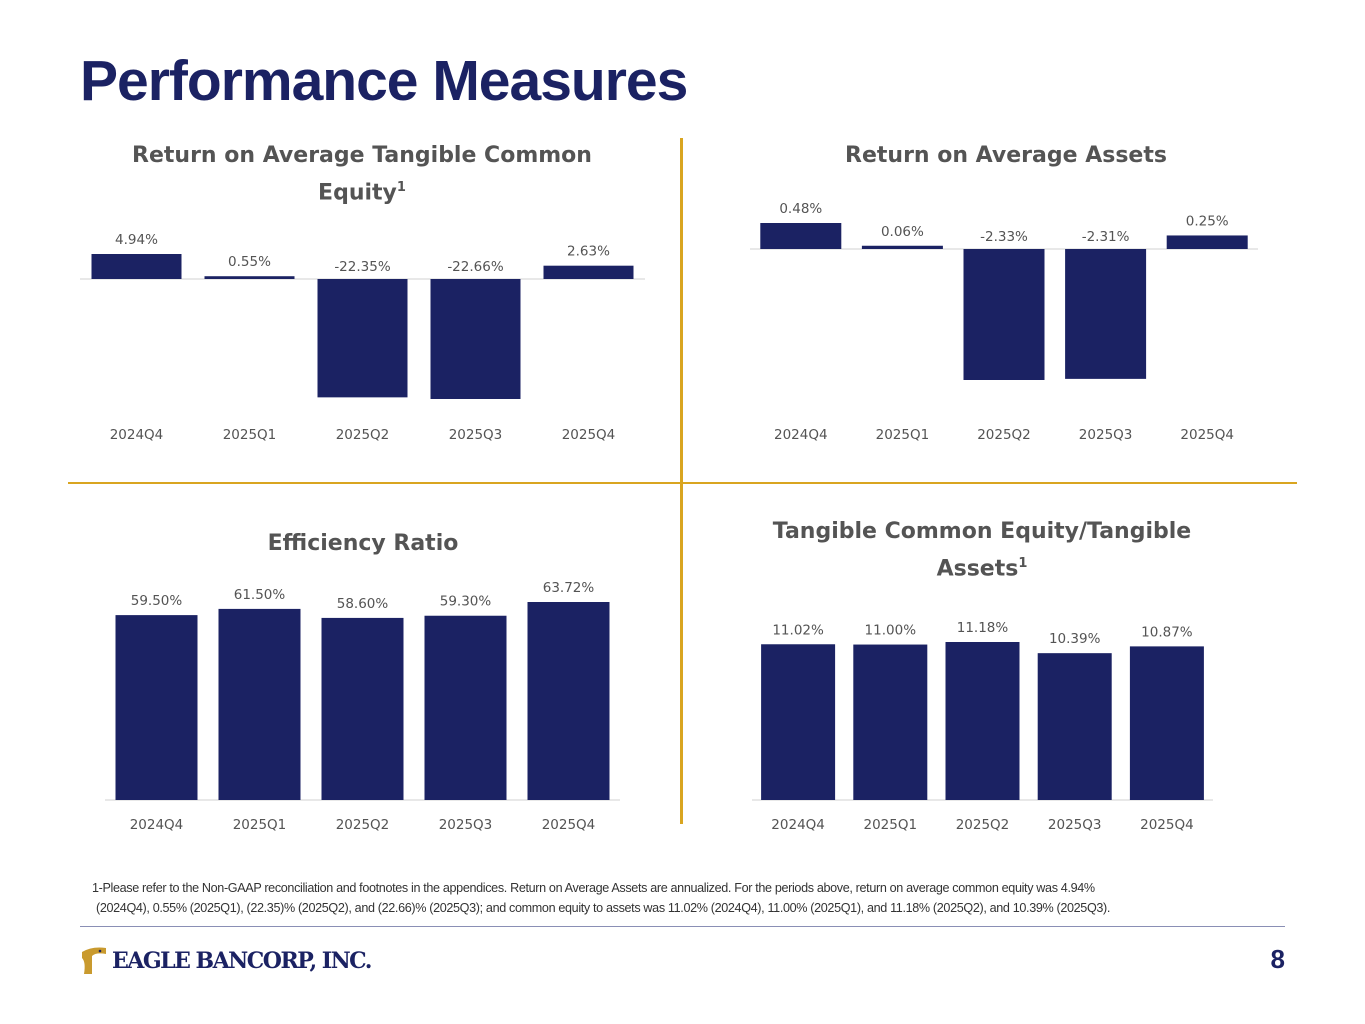 Image resolution: width=1365 pixels, height=1024 pixels. I want to click on logo-text: EAGLE BANCORP, INC., so click(242, 961).